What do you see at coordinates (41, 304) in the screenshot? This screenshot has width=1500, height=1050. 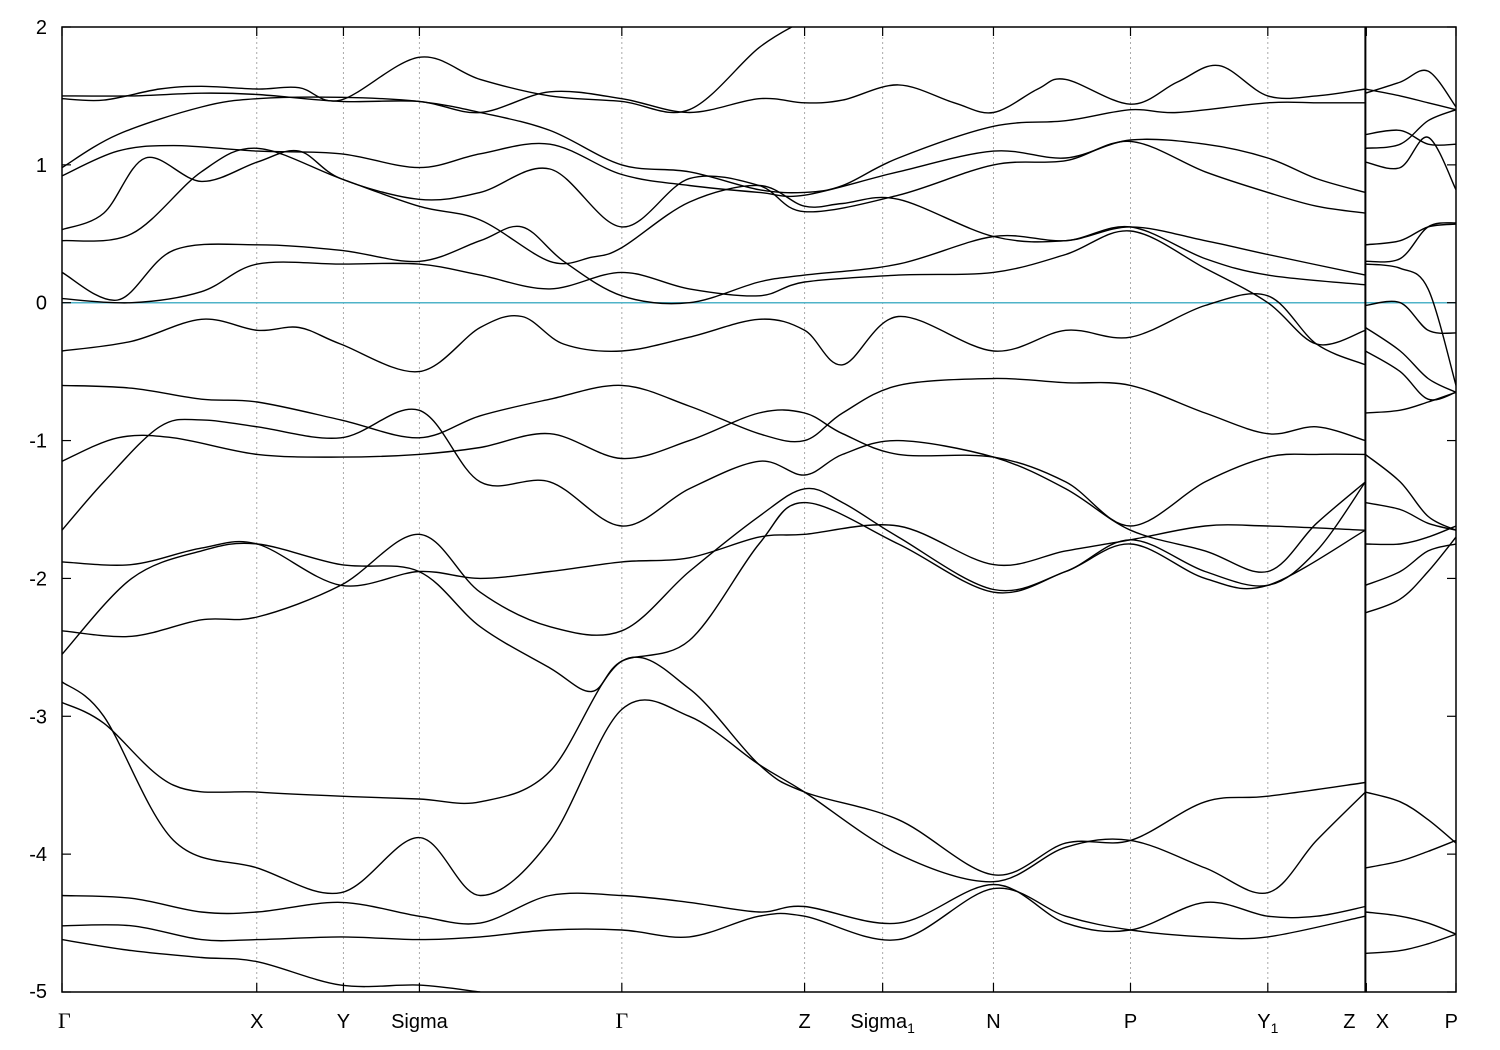 I see `y-tick-label: 0` at bounding box center [41, 304].